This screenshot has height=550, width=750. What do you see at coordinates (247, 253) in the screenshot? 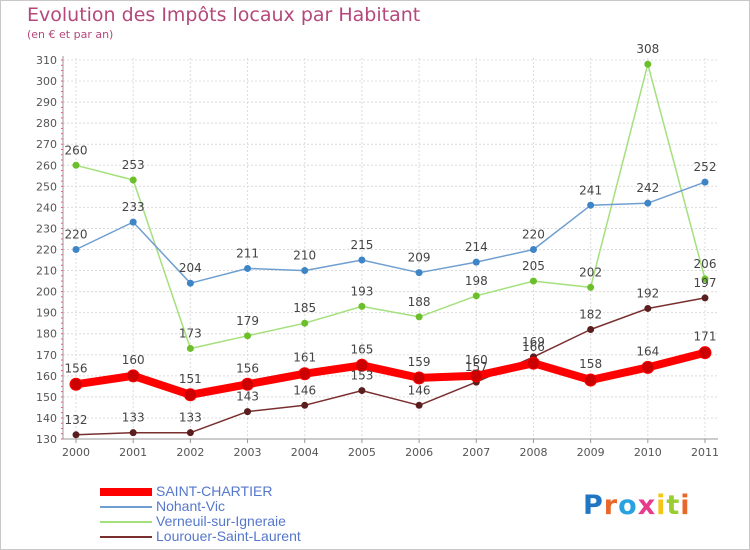
I see `data-label: 211` at bounding box center [247, 253].